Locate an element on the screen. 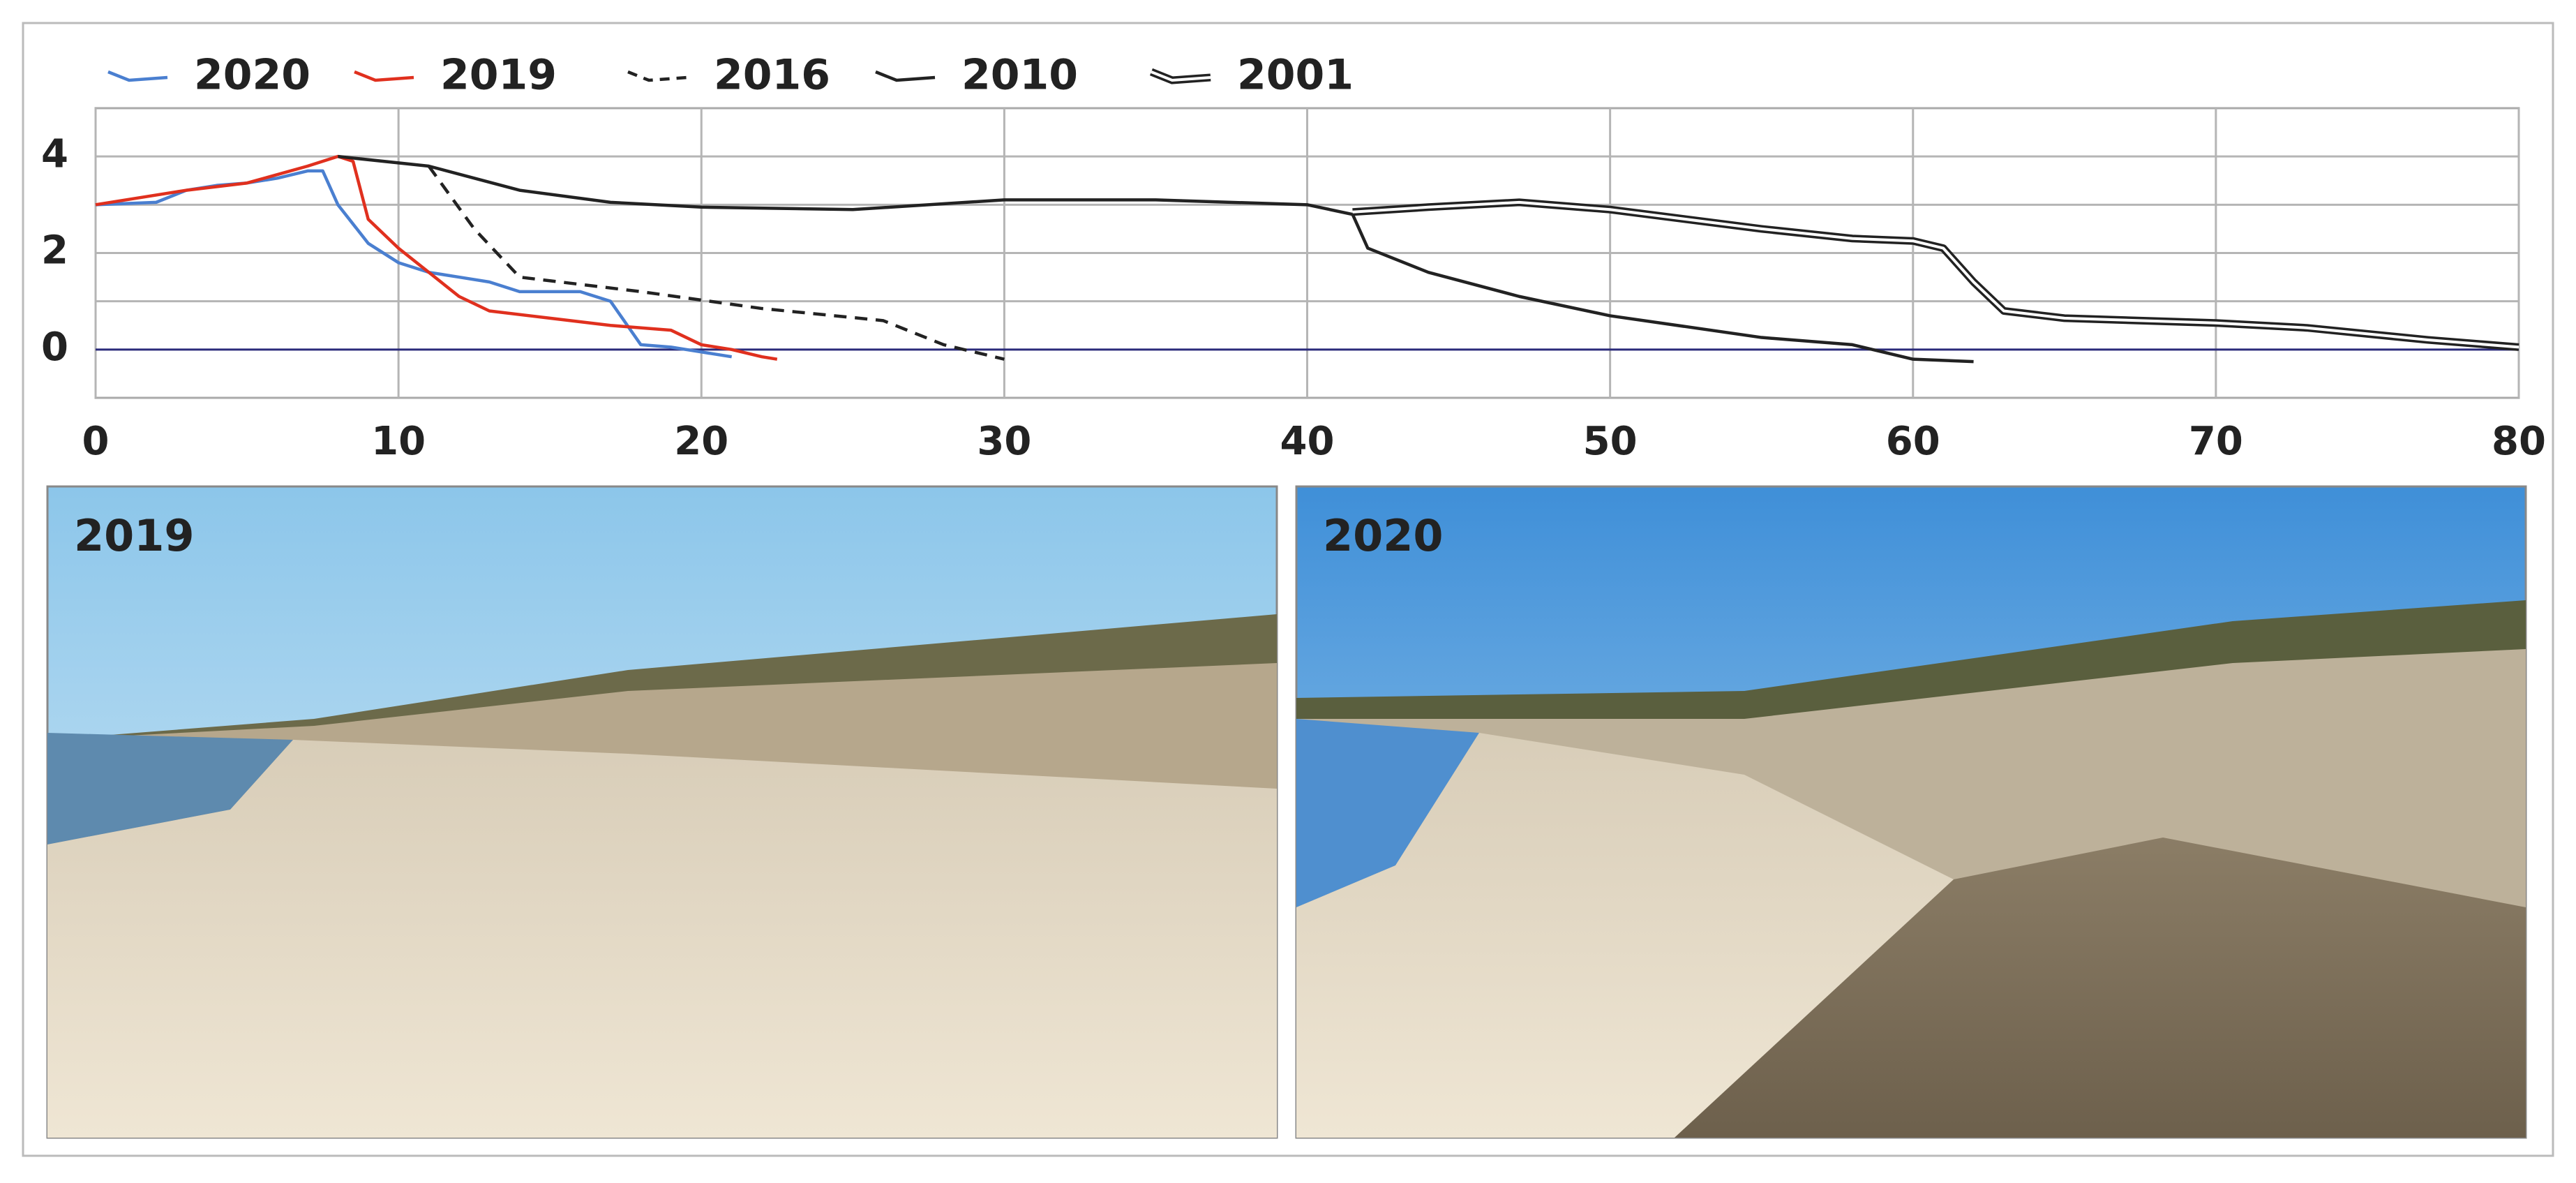  photo-label: 2020 is located at coordinates (1383, 535).